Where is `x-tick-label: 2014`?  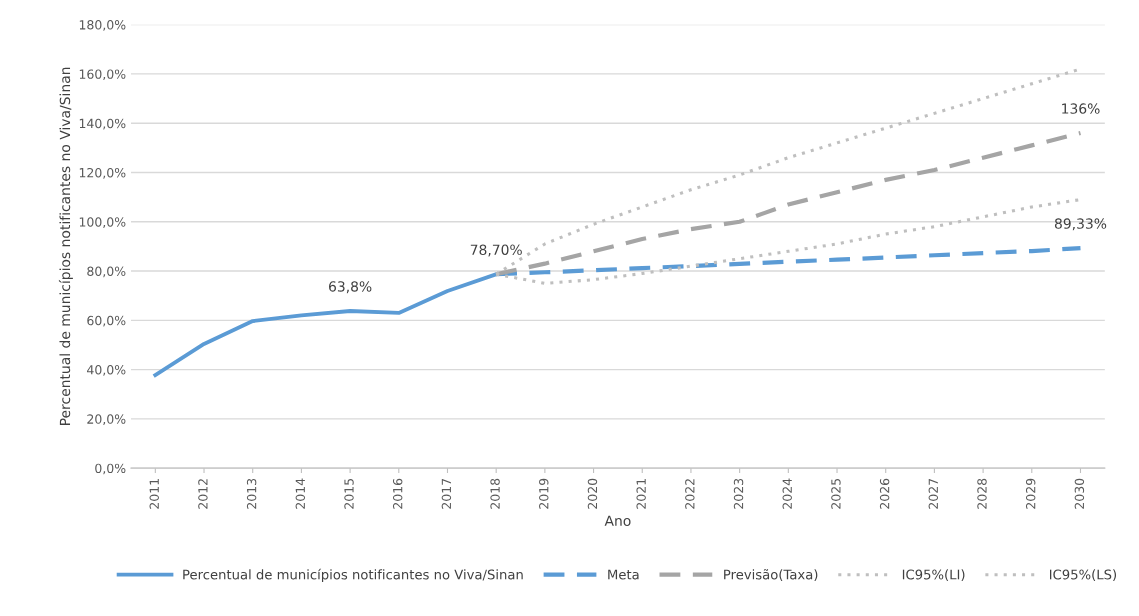 x-tick-label: 2014 is located at coordinates (300, 493).